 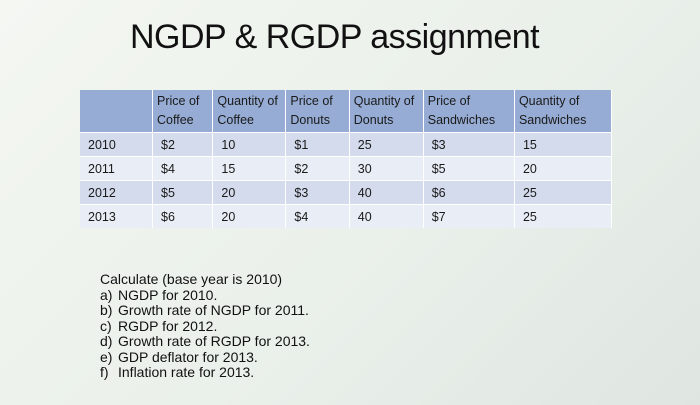 What do you see at coordinates (106, 356) in the screenshot?
I see `item-marker: e)` at bounding box center [106, 356].